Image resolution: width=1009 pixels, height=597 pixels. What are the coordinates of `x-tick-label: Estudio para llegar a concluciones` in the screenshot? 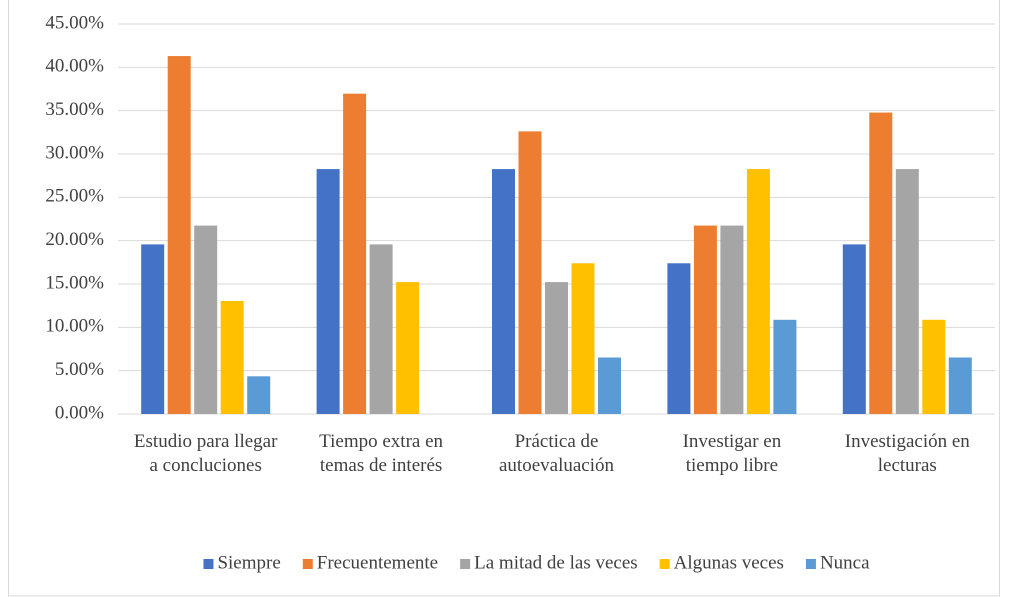 It's located at (205, 453).